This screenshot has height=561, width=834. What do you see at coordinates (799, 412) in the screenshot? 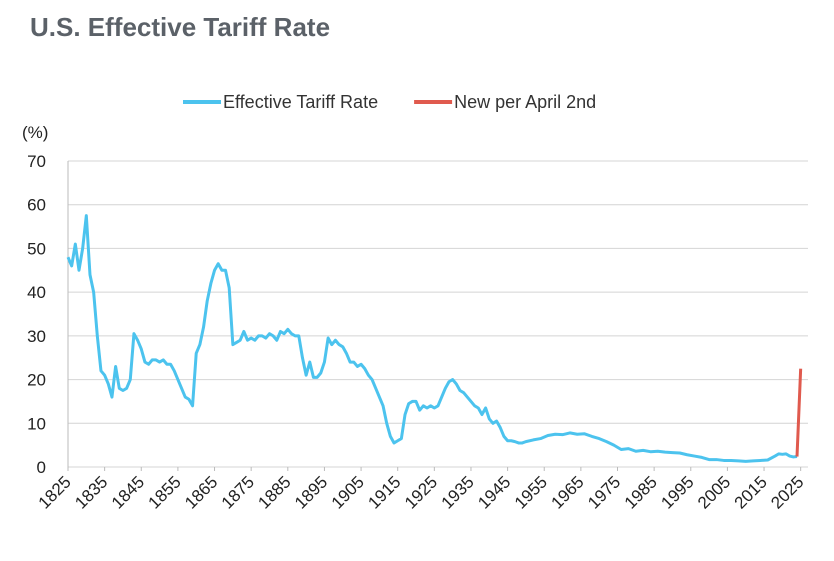
I see `series-line` at bounding box center [799, 412].